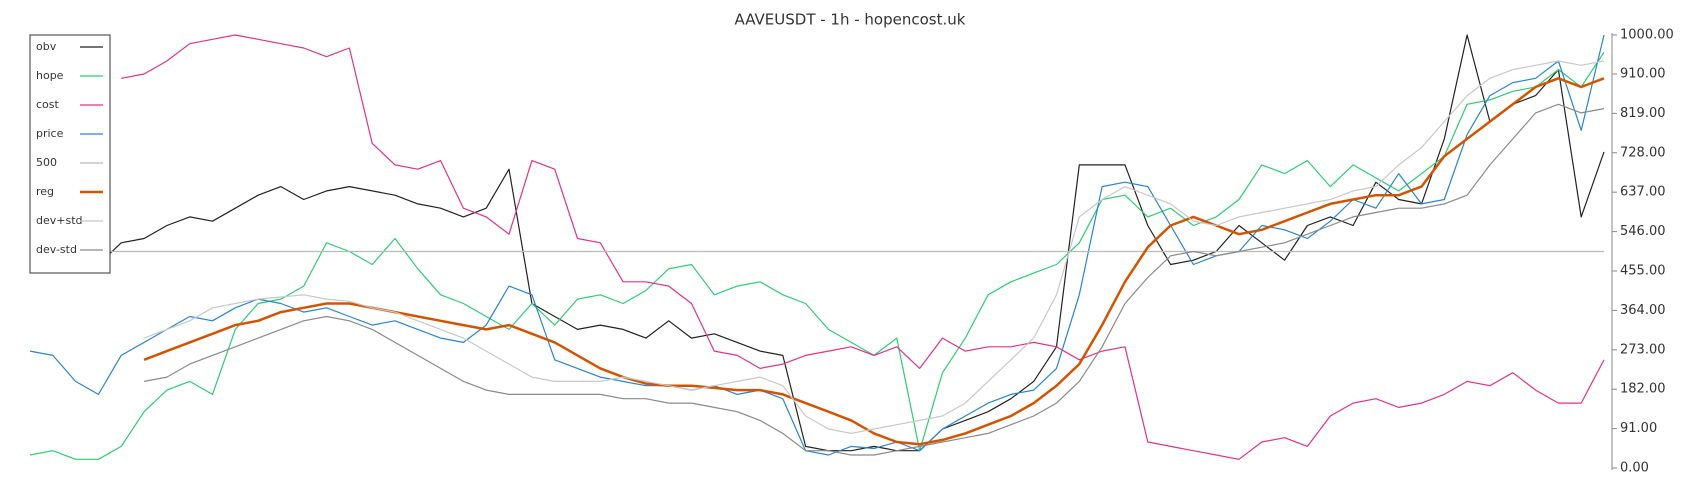 Image resolution: width=1700 pixels, height=500 pixels. Describe the element at coordinates (1643, 389) in the screenshot. I see `y-tick-label: 182.00` at that location.